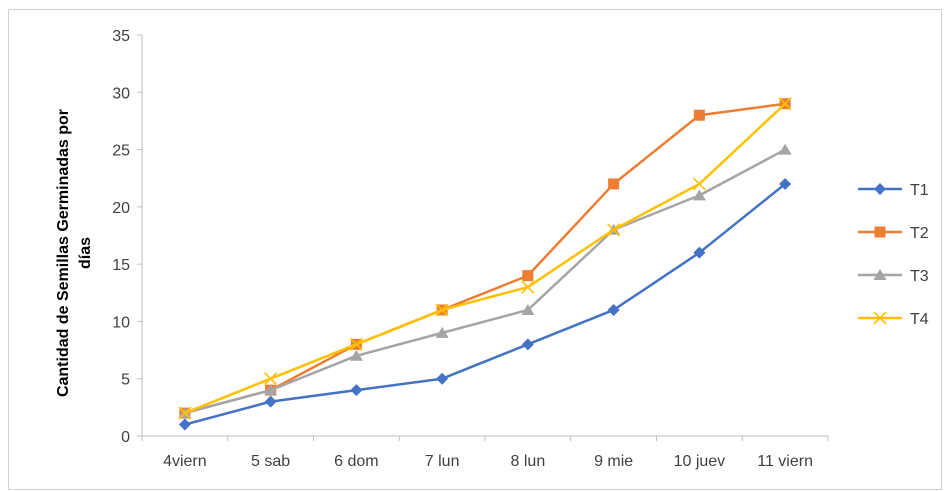  What do you see at coordinates (121, 93) in the screenshot?
I see `y-tick-label: 30` at bounding box center [121, 93].